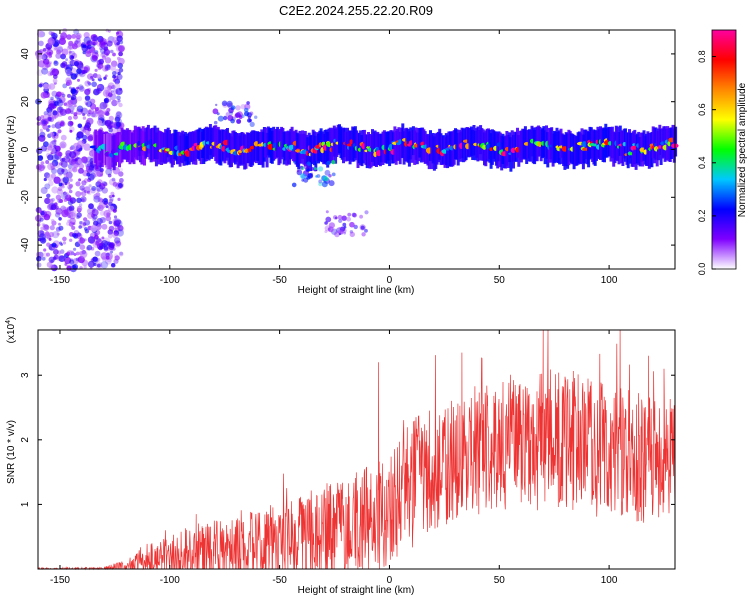 This screenshot has width=750, height=600. I want to click on snr-x-tick-label: 100, so click(609, 580).